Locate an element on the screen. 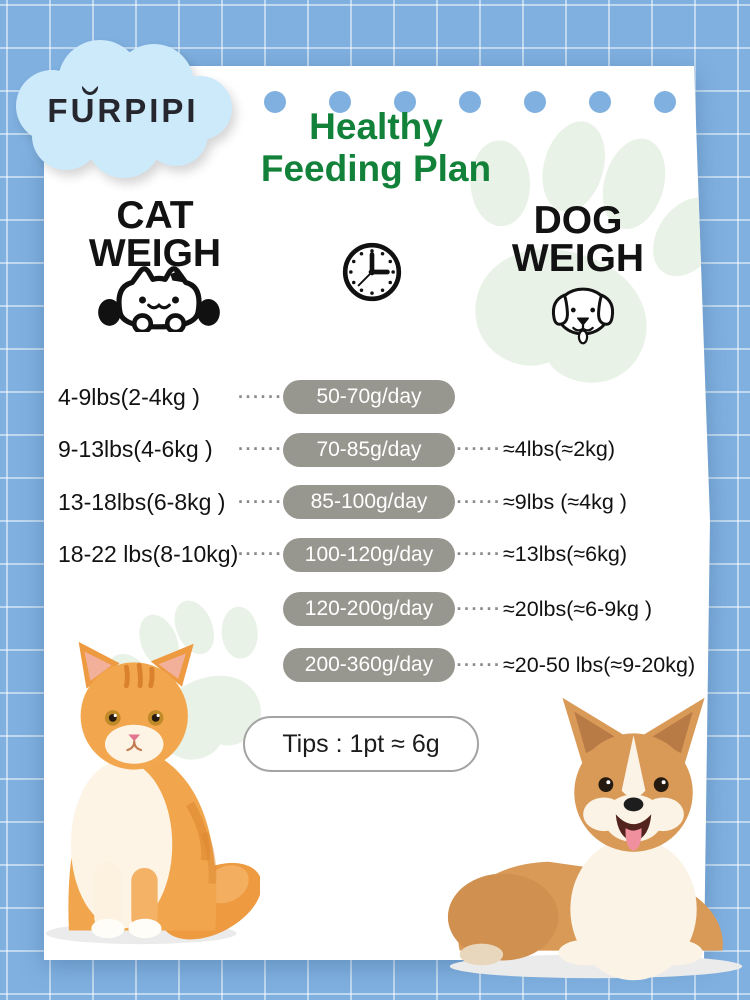 The image size is (750, 1000). food-amount-pill: 100-120g/day is located at coordinates (369, 554).